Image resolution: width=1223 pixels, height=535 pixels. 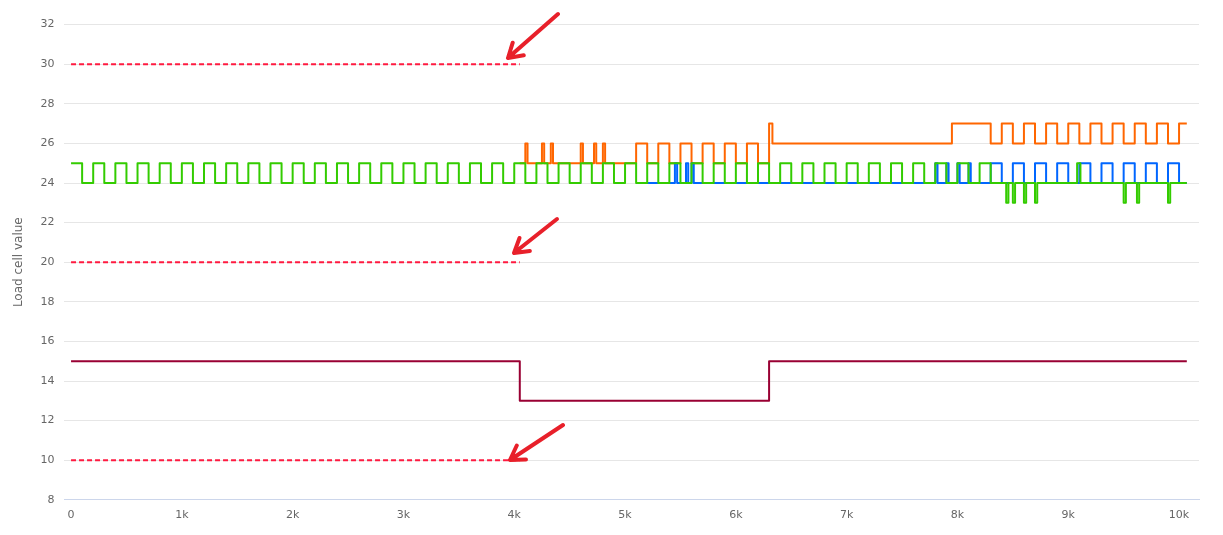 I want to click on x-tick-label: 8k, so click(x=957, y=515).